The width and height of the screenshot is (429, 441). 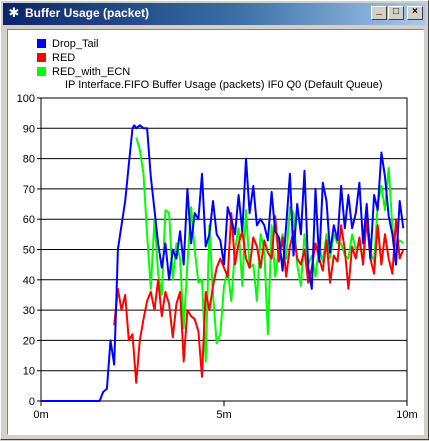 What do you see at coordinates (223, 415) in the screenshot?
I see `x-tick-label: 5m` at bounding box center [223, 415].